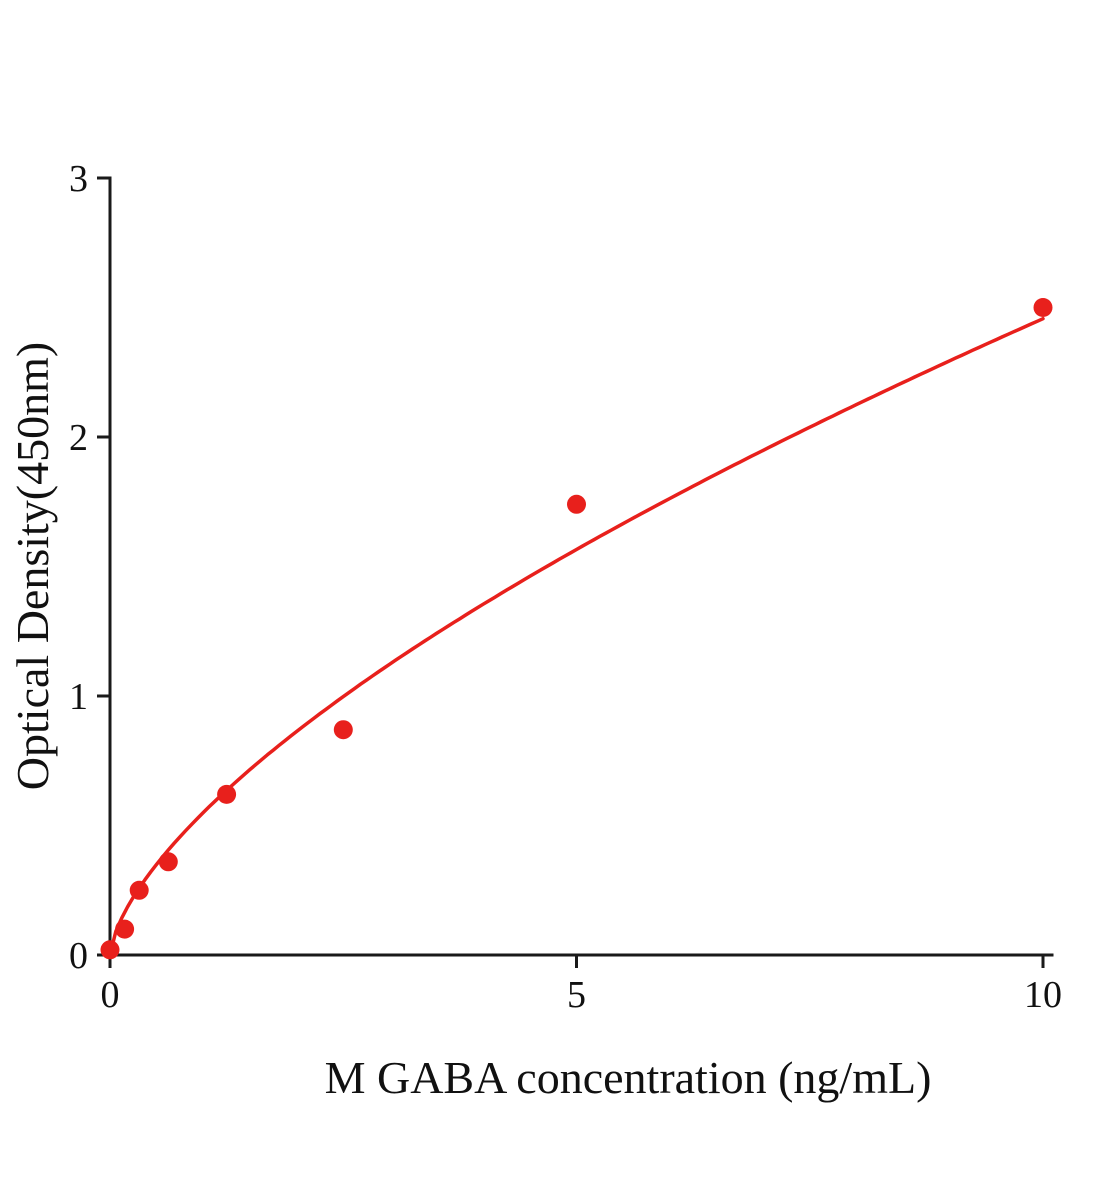  I want to click on x-axis-title: M GABA concentration (ng/mL), so click(628, 1077).